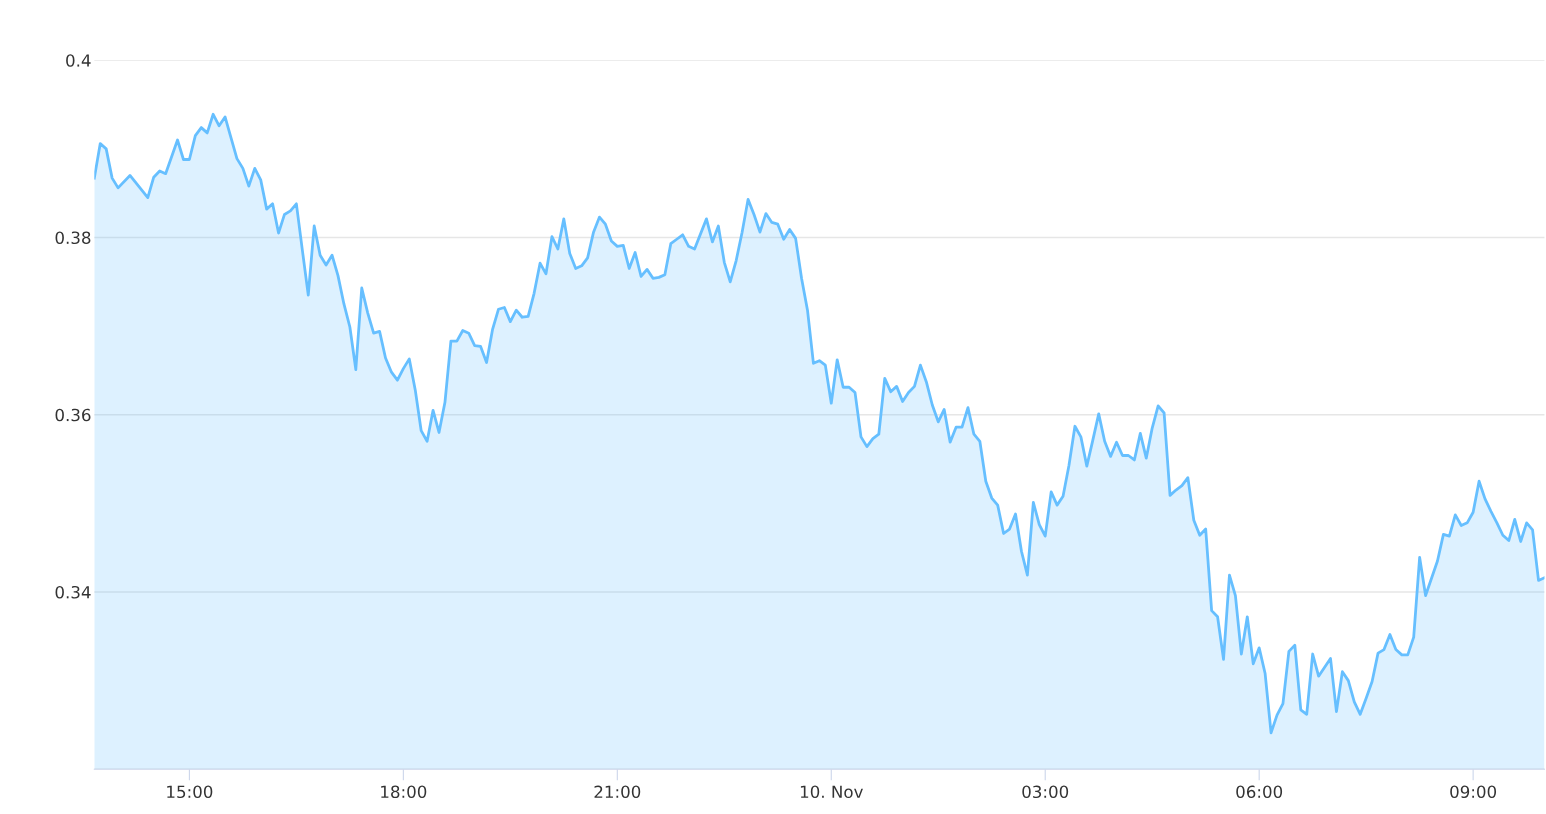 This screenshot has height=814, width=1546. Describe the element at coordinates (73, 592) in the screenshot. I see `y-tick-label: 0.34` at that location.